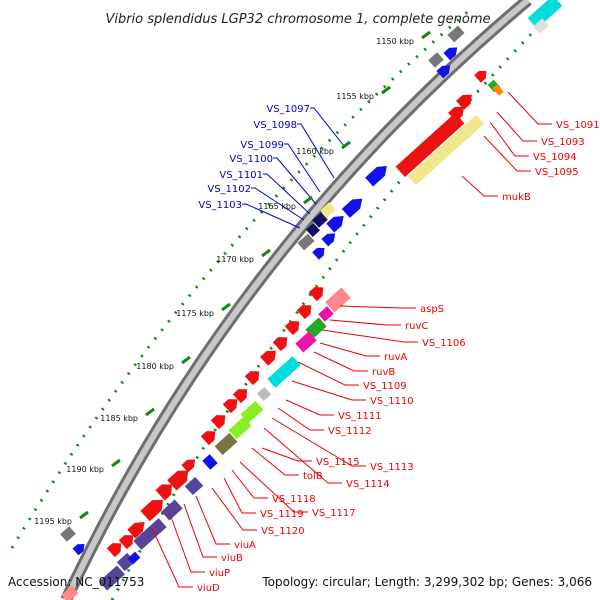 The height and width of the screenshot is (600, 600). What do you see at coordinates (563, 142) in the screenshot?
I see `gene-label-red: VS_1093` at bounding box center [563, 142].